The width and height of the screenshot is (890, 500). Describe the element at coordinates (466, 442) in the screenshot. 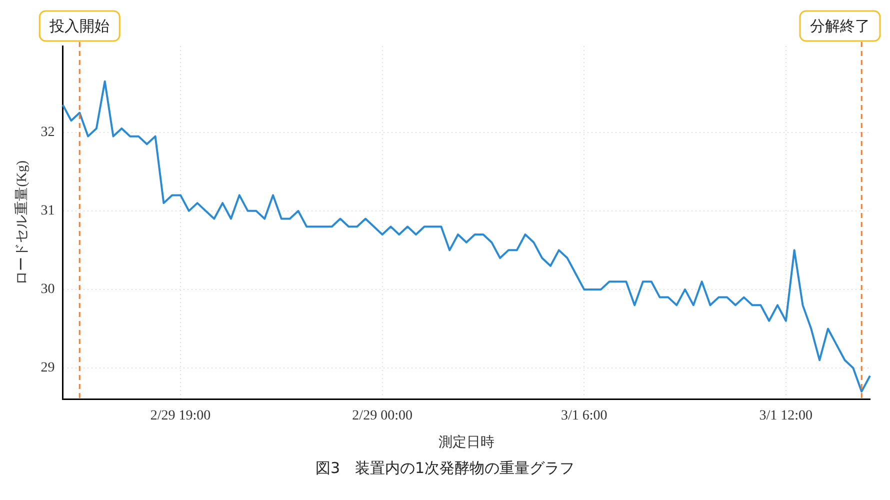

I see `x-axis-title: 測定日時` at that location.